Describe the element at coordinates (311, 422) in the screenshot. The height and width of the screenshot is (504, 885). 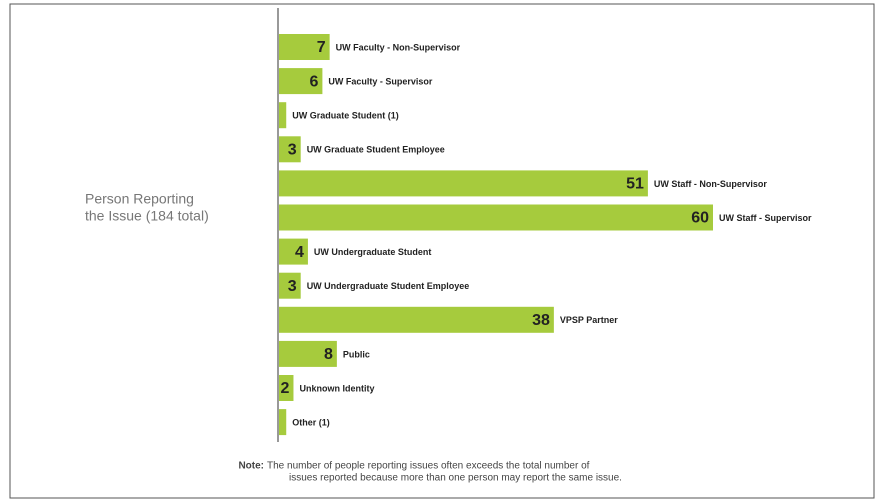
I see `category-label: Other (1)` at that location.